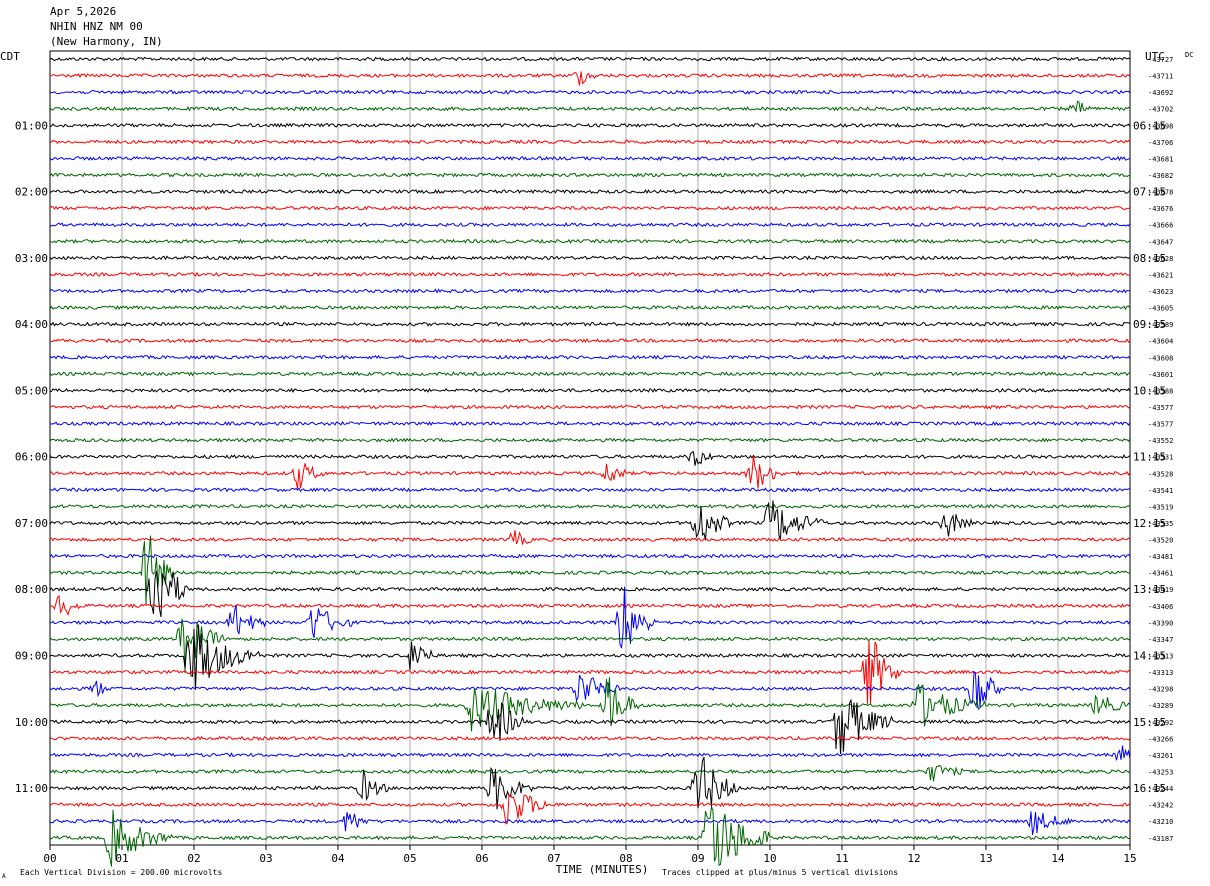 This screenshot has height=886, width=1210. I want to click on dc-offset-label: -43541, so click(1160, 491).